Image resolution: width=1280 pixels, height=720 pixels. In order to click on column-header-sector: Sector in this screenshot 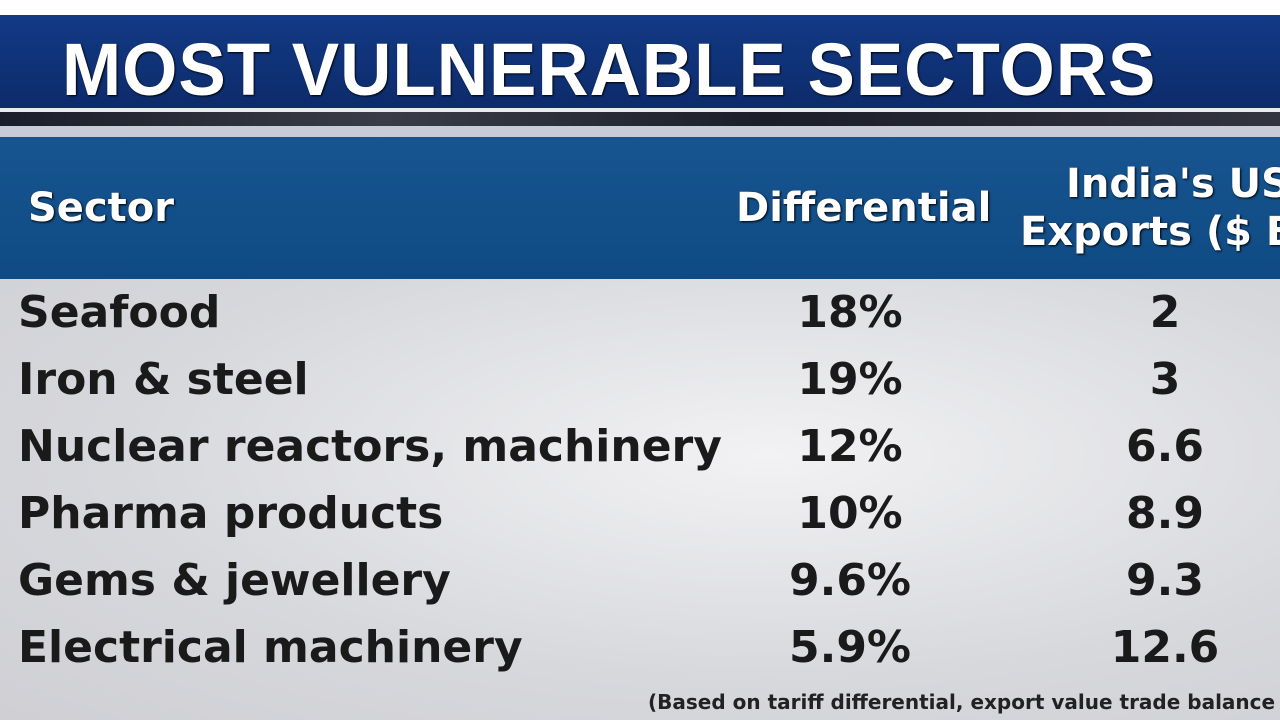, I will do `click(101, 208)`.